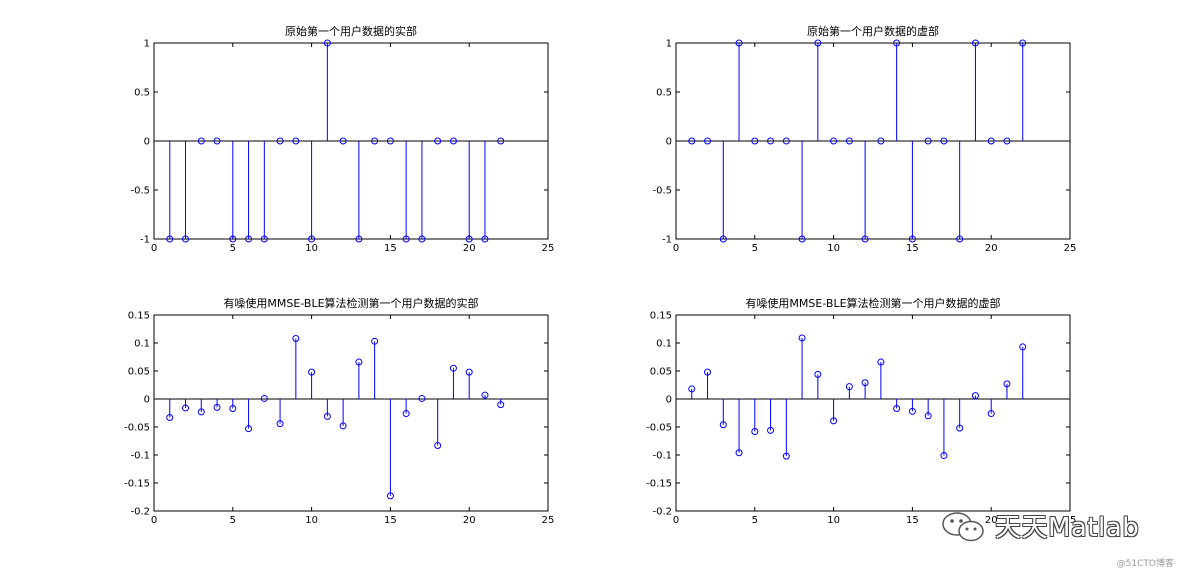  I want to click on credit-text: @51CTO博客, so click(1145, 564).